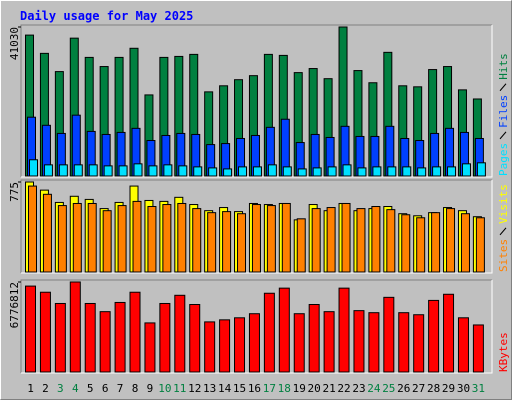 The image size is (512, 400). Describe the element at coordinates (254, 388) in the screenshot. I see `x-tick-label: 16` at that location.